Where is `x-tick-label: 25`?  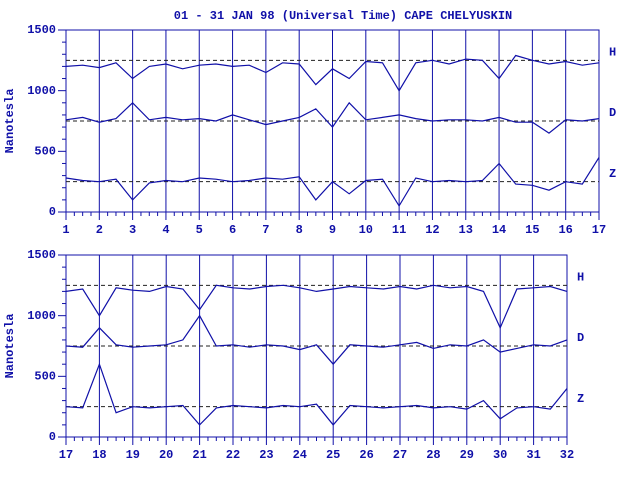 x-tick-label: 25 is located at coordinates (333, 455).